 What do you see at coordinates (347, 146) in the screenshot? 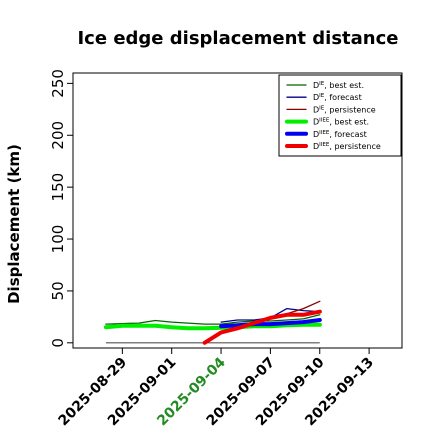
I see `legend-entry: DIIEE, persistence` at bounding box center [347, 146].